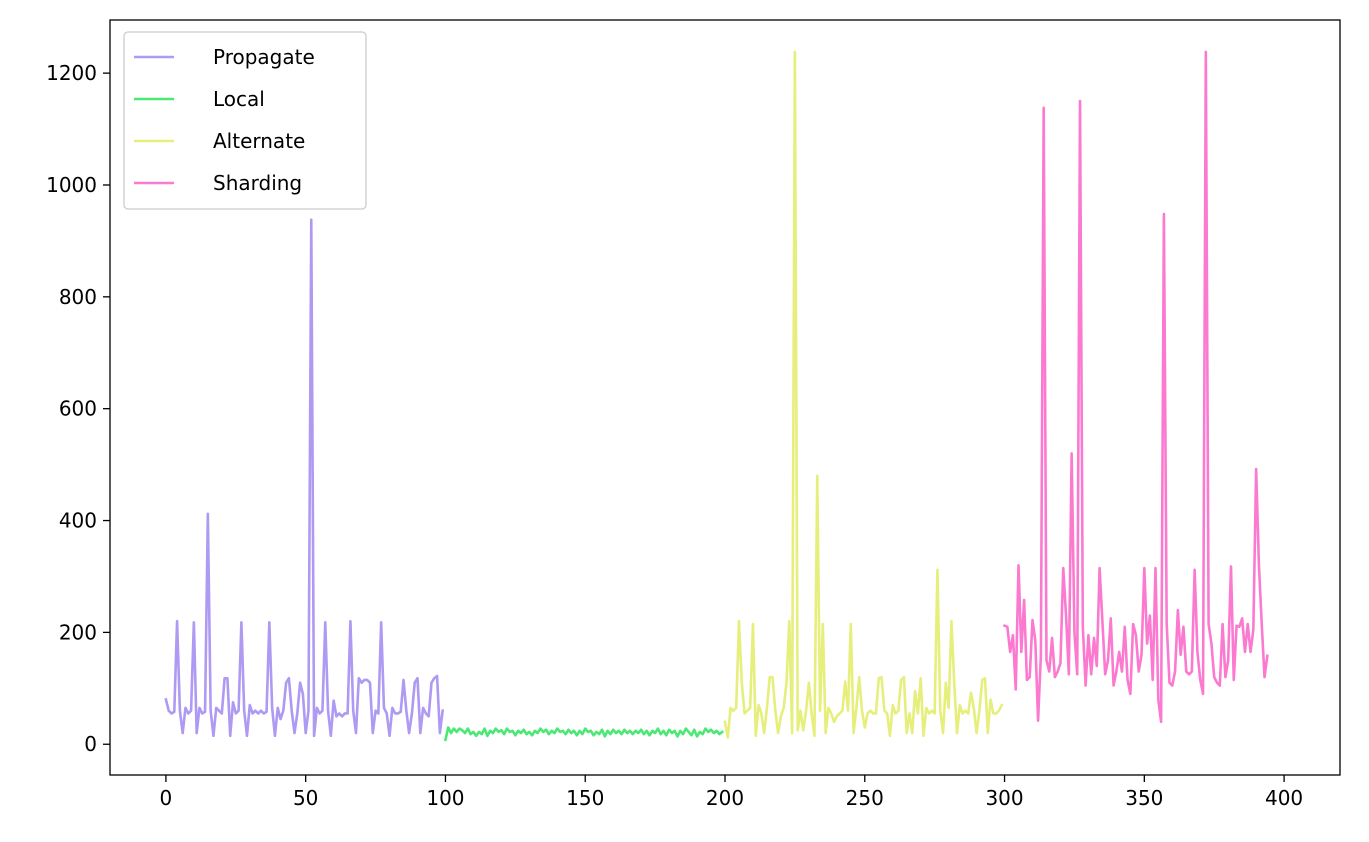 The width and height of the screenshot is (1369, 842). I want to click on x-tick-label: 250, so click(865, 798).